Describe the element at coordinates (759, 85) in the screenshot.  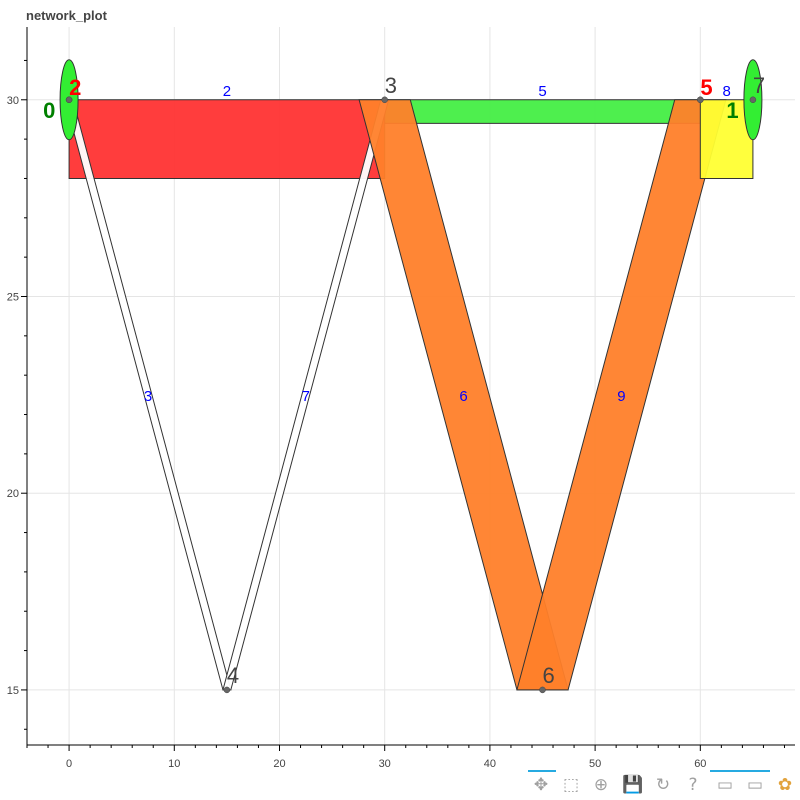
I see `node-label: 7` at that location.